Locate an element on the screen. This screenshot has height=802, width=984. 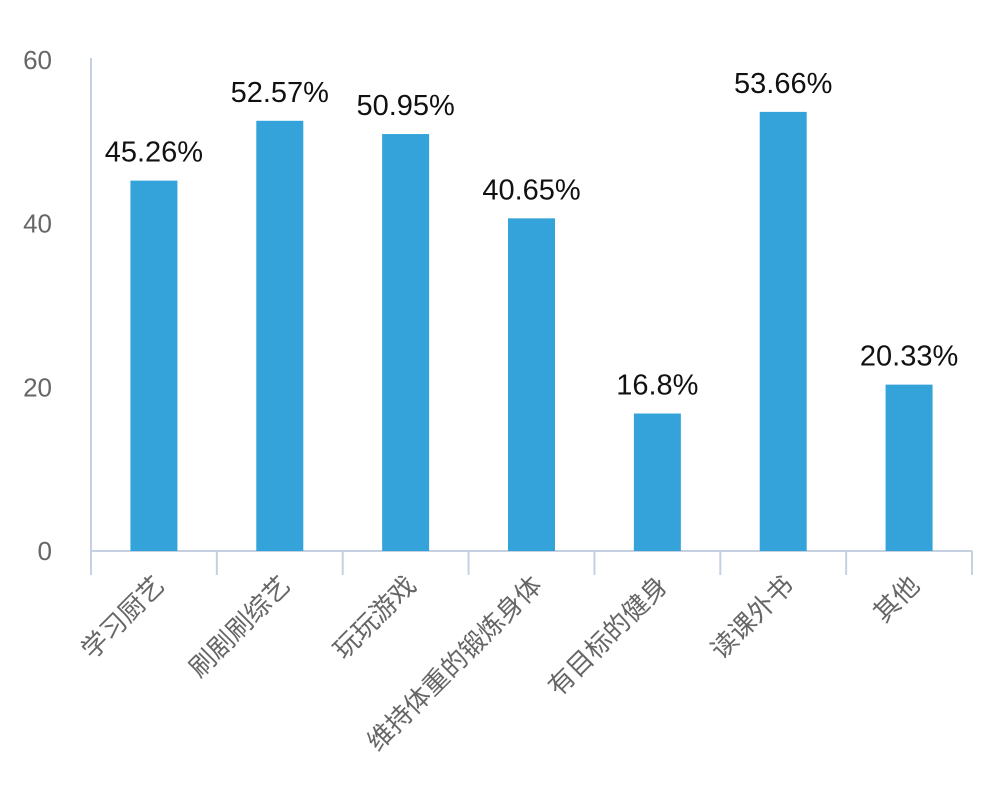
y-tick-label: 0 is located at coordinates (45, 551).